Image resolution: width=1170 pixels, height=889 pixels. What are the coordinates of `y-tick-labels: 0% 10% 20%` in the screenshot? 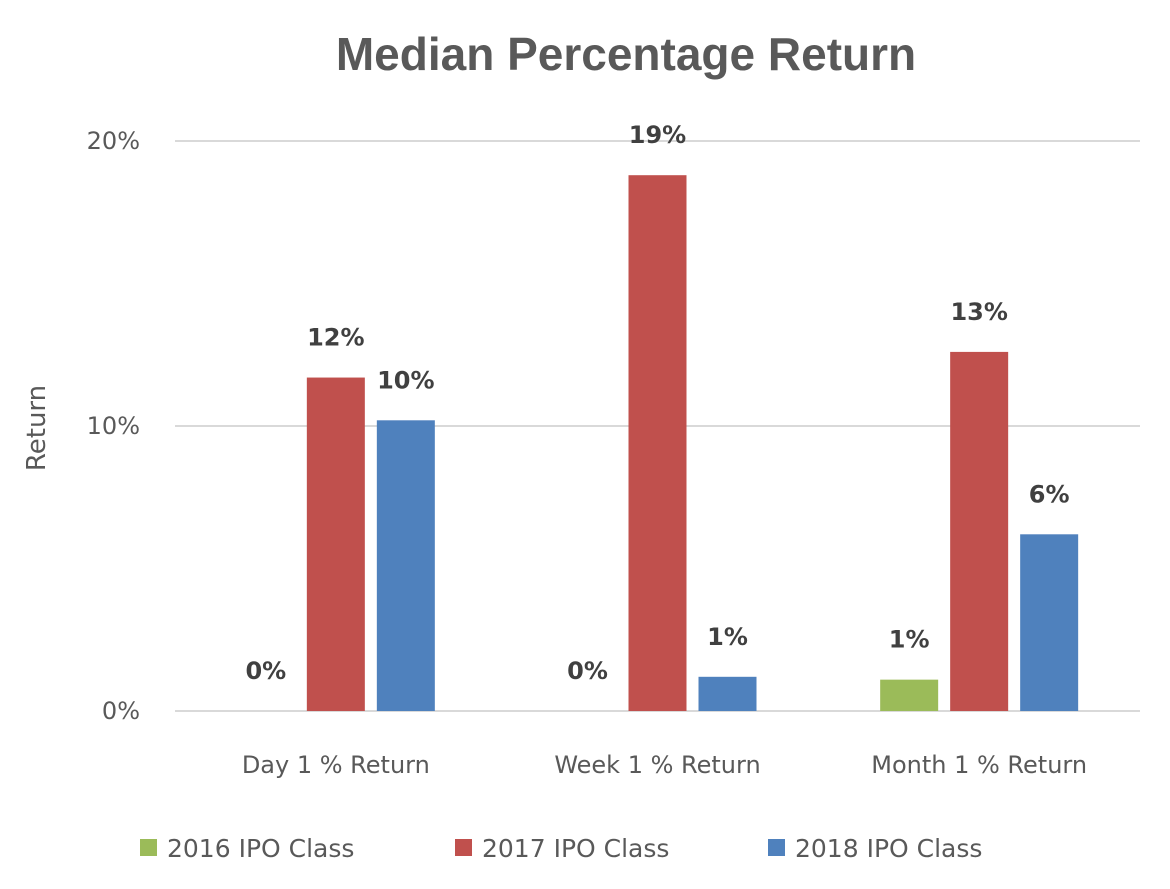 It's located at (113, 426).